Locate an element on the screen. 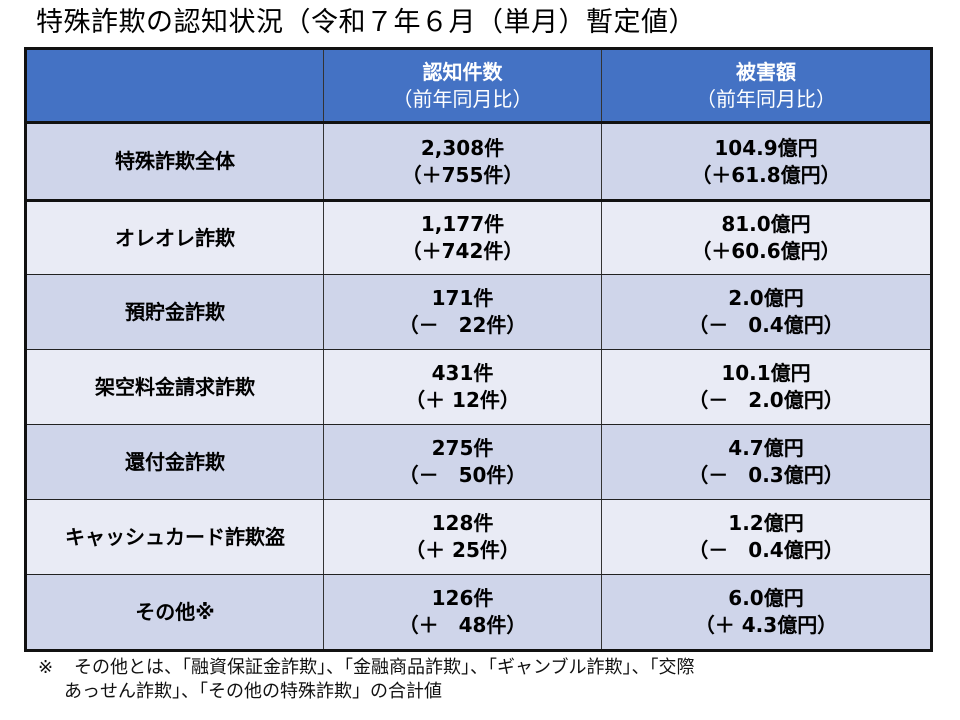  damage-value: 6.0億円 is located at coordinates (766, 598).